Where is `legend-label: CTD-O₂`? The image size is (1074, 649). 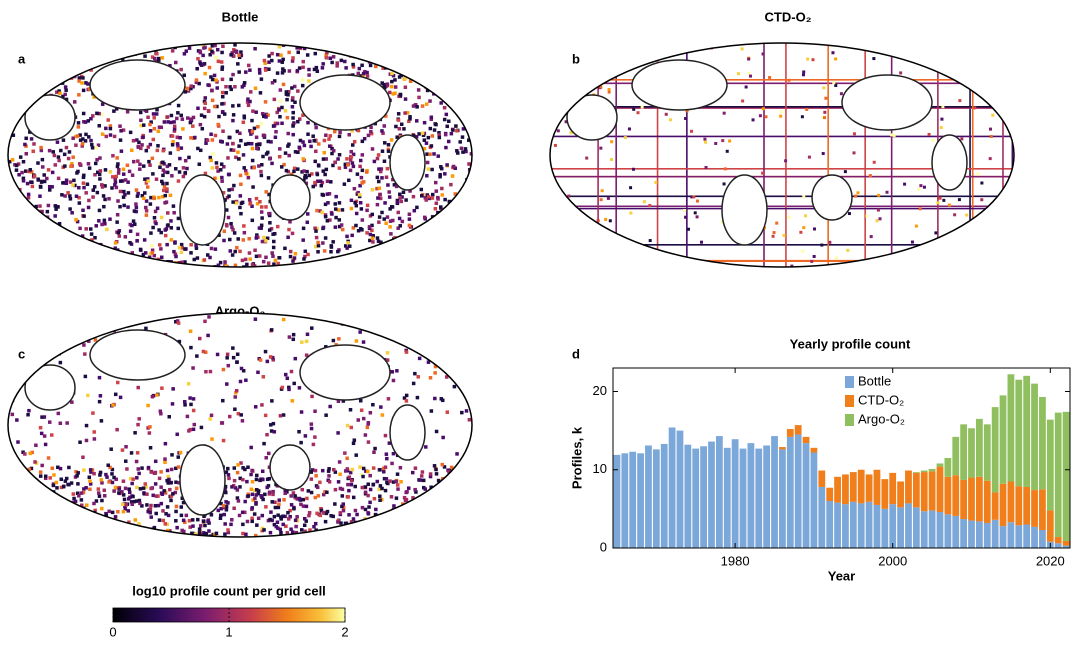 legend-label: CTD-O₂ is located at coordinates (881, 399).